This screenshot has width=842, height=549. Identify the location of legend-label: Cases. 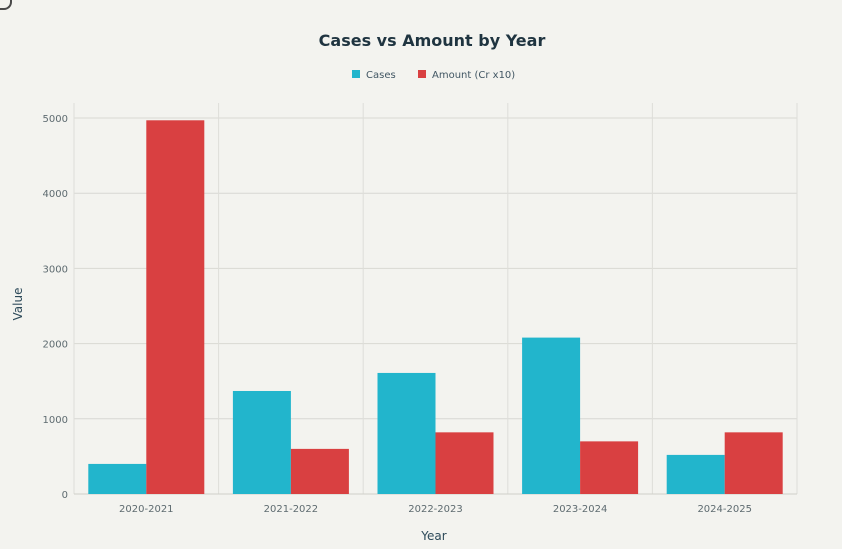
(381, 75).